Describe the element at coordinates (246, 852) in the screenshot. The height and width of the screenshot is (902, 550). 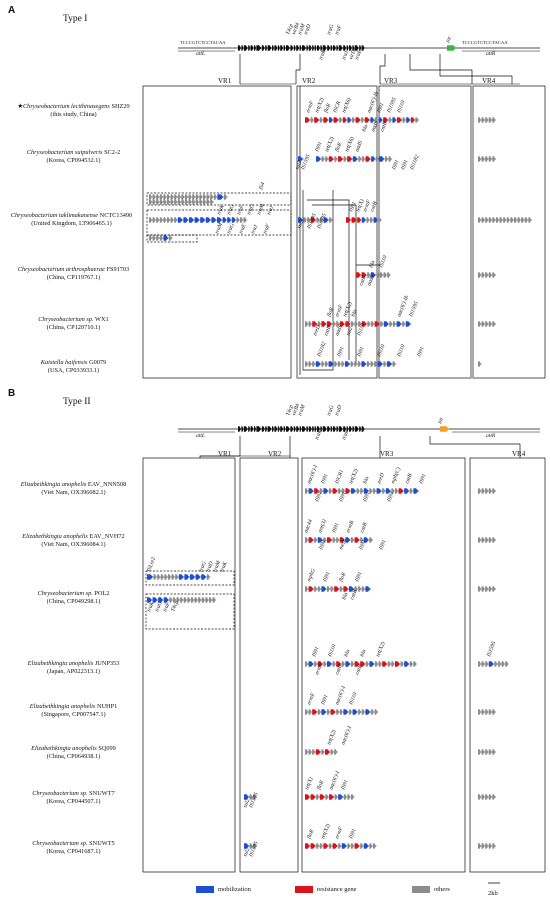
I see `b8-vr2-l-label-0: sul2` at that location.